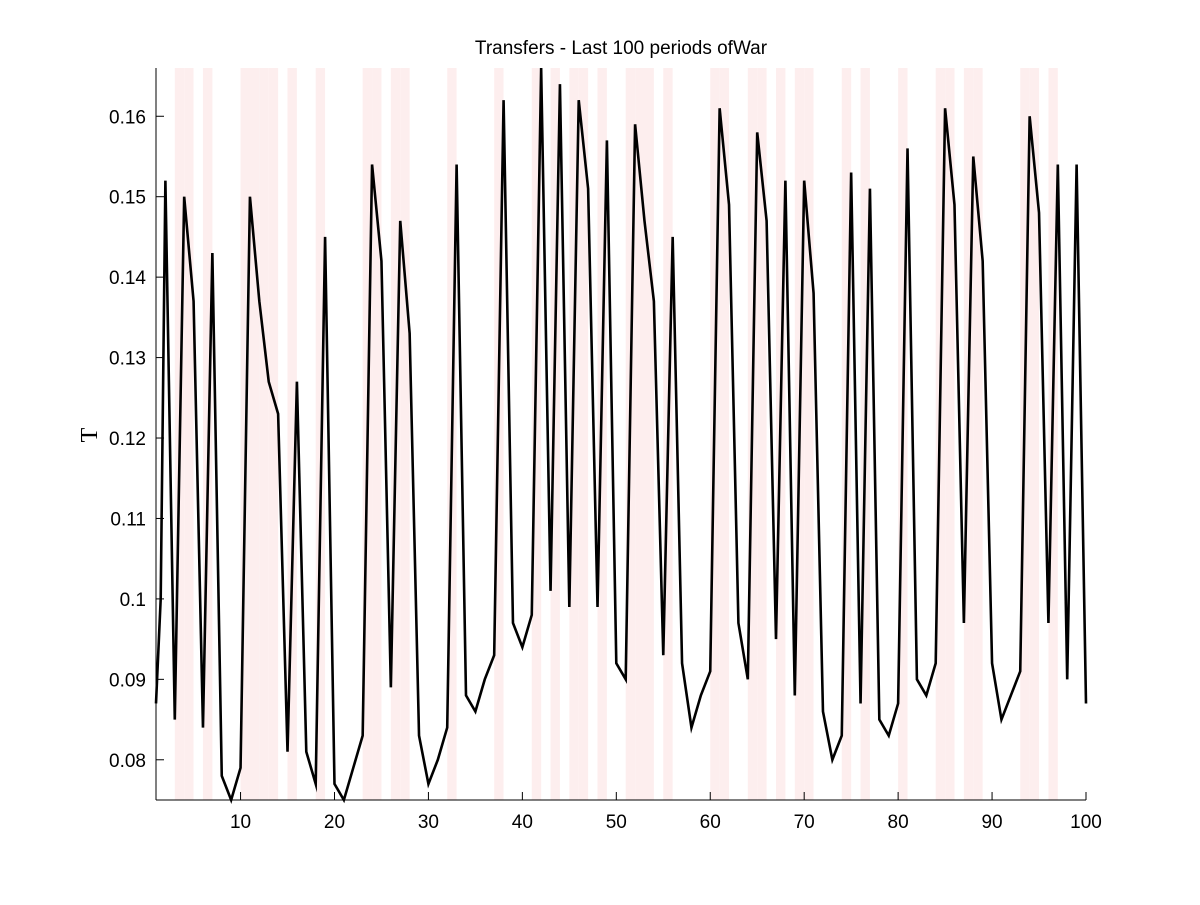 The height and width of the screenshot is (905, 1200). What do you see at coordinates (127, 278) in the screenshot?
I see `y-tick-label: 0.14` at bounding box center [127, 278].